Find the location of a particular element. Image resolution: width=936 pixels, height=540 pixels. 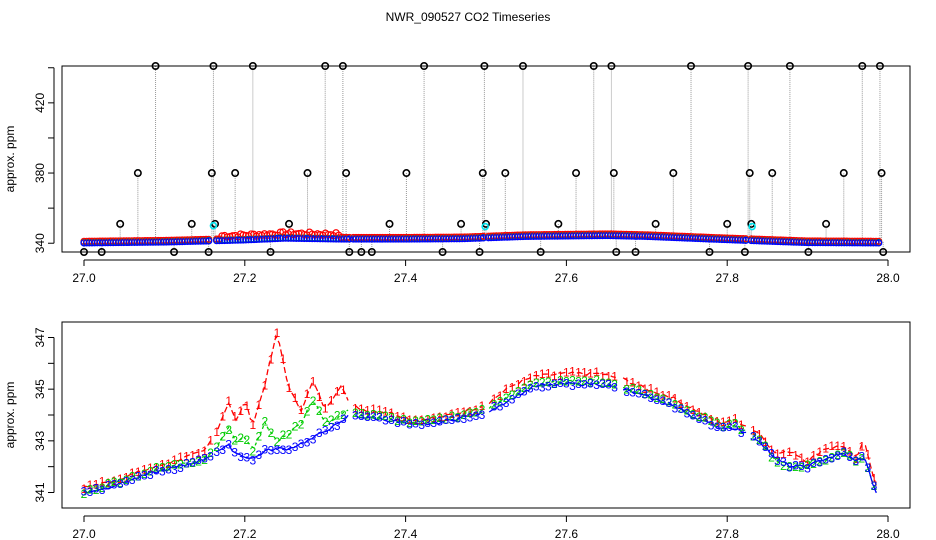

series-1-line is located at coordinates (815, 458).